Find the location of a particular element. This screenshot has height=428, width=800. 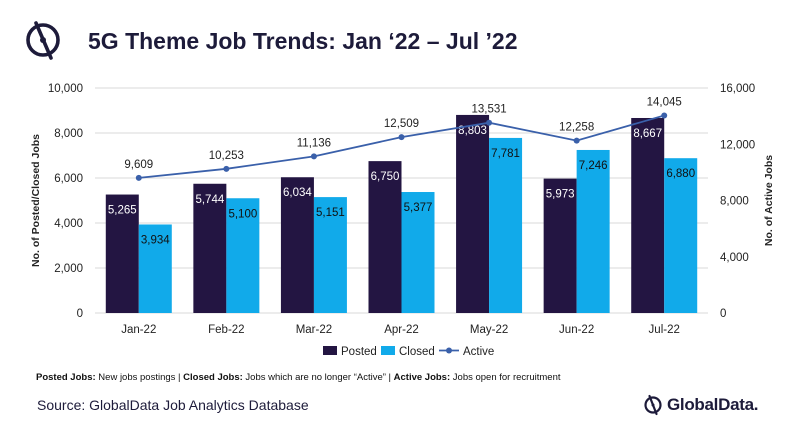

bar-label-closed: 5,100 is located at coordinates (242, 214).